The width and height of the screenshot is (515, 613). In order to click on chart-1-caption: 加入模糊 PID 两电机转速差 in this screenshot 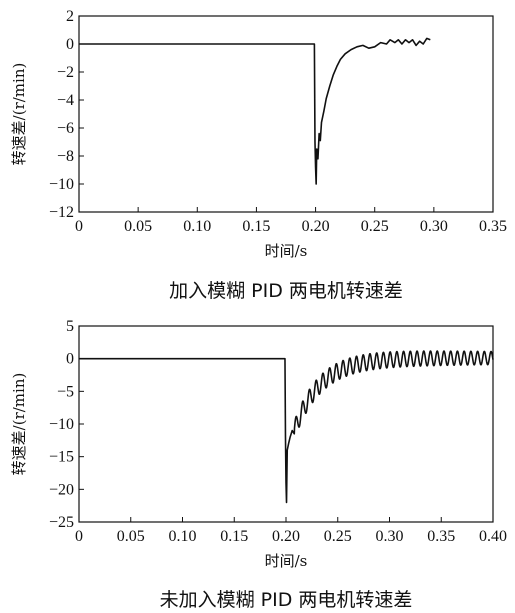, I will do `click(286, 291)`.